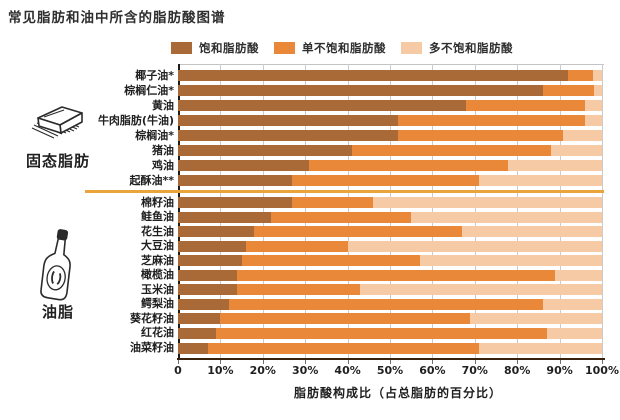  Describe the element at coordinates (390, 211) in the screenshot. I see `gridline-50%` at that location.